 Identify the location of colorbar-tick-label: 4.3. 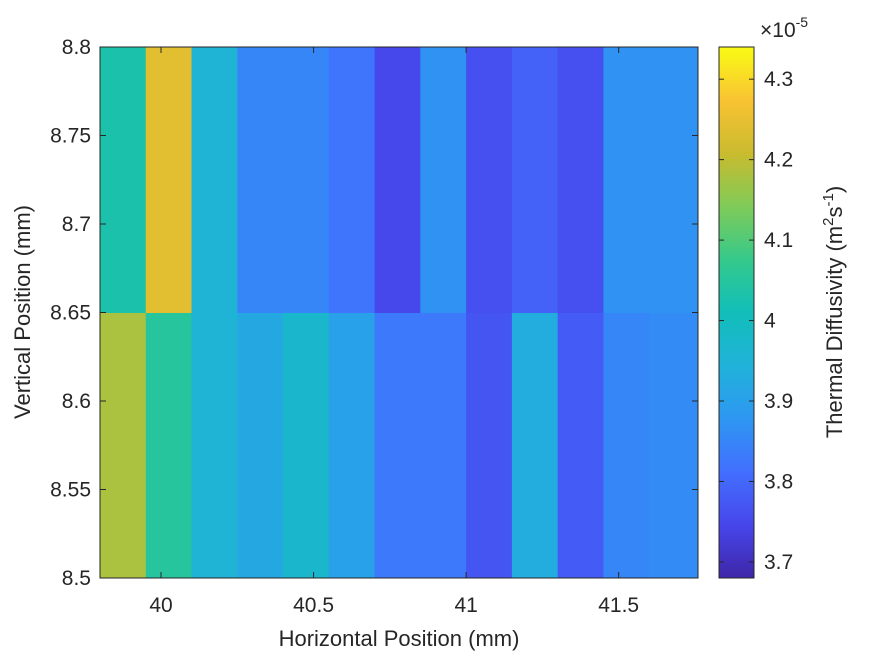
(778, 79).